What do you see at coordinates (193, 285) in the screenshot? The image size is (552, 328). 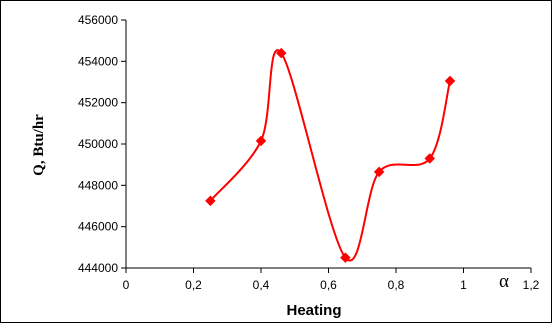 I see `x-tick-label: 0,2` at bounding box center [193, 285].